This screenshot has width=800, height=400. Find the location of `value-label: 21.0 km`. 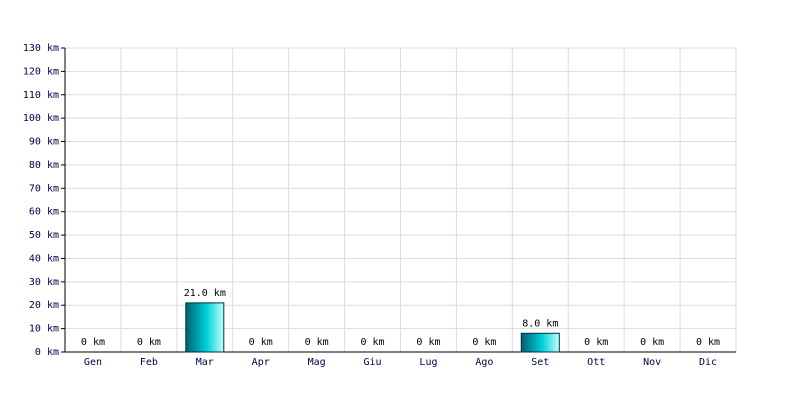

value-label: 21.0 km is located at coordinates (205, 293).